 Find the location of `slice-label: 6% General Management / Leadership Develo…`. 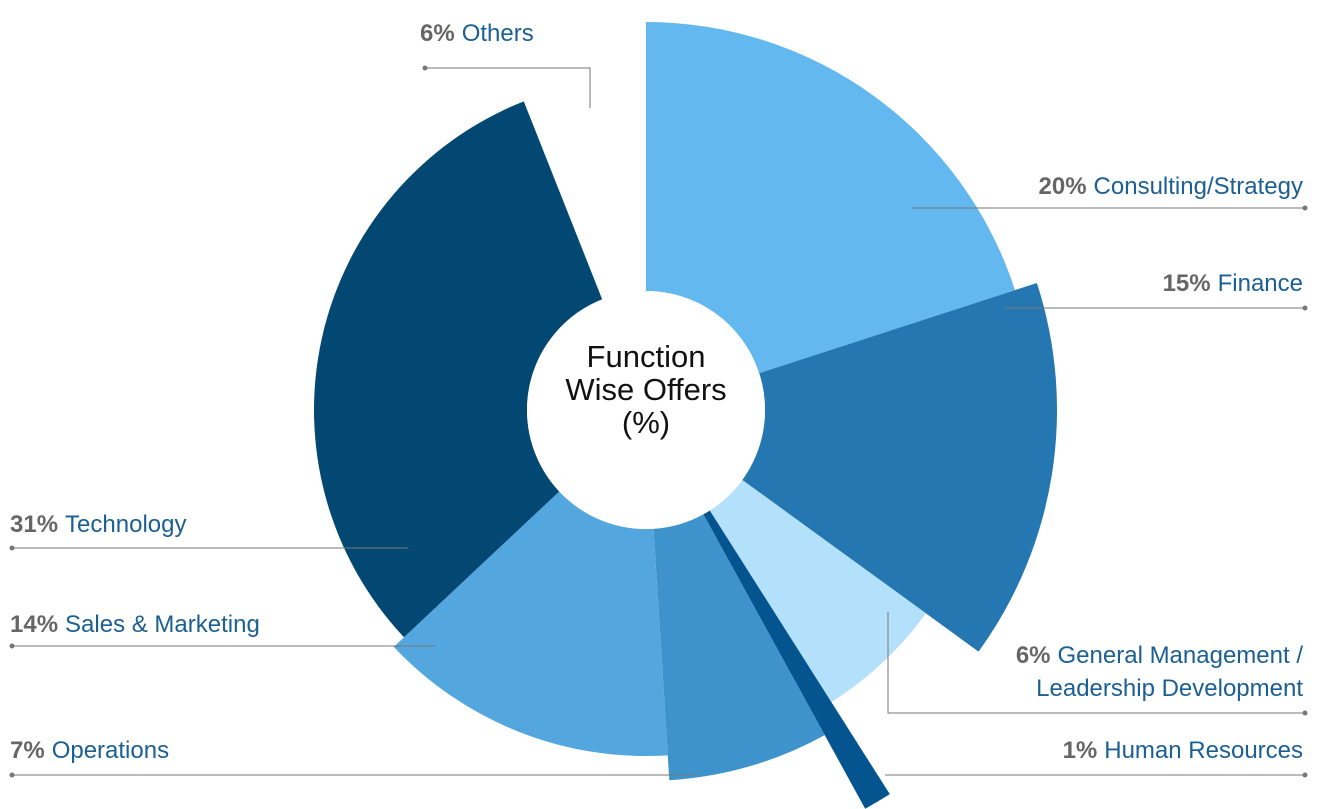

slice-label: 6% General Management / Leadership Develo… is located at coordinates (1123, 672).